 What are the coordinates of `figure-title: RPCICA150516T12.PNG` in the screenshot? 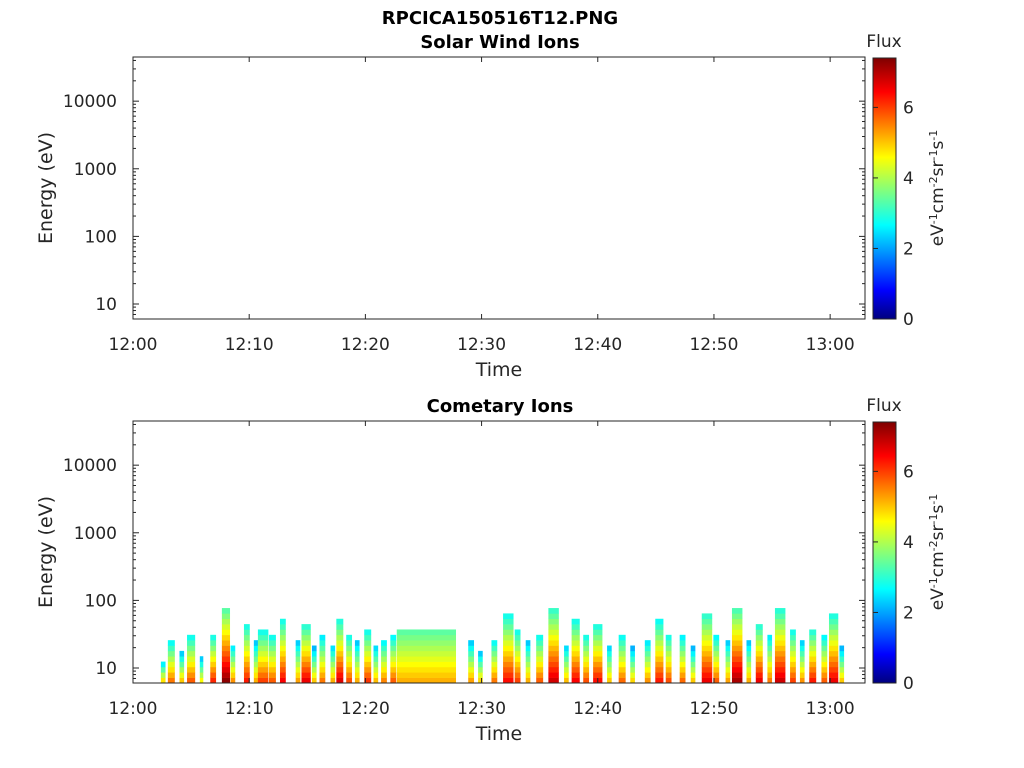 It's located at (500, 18).